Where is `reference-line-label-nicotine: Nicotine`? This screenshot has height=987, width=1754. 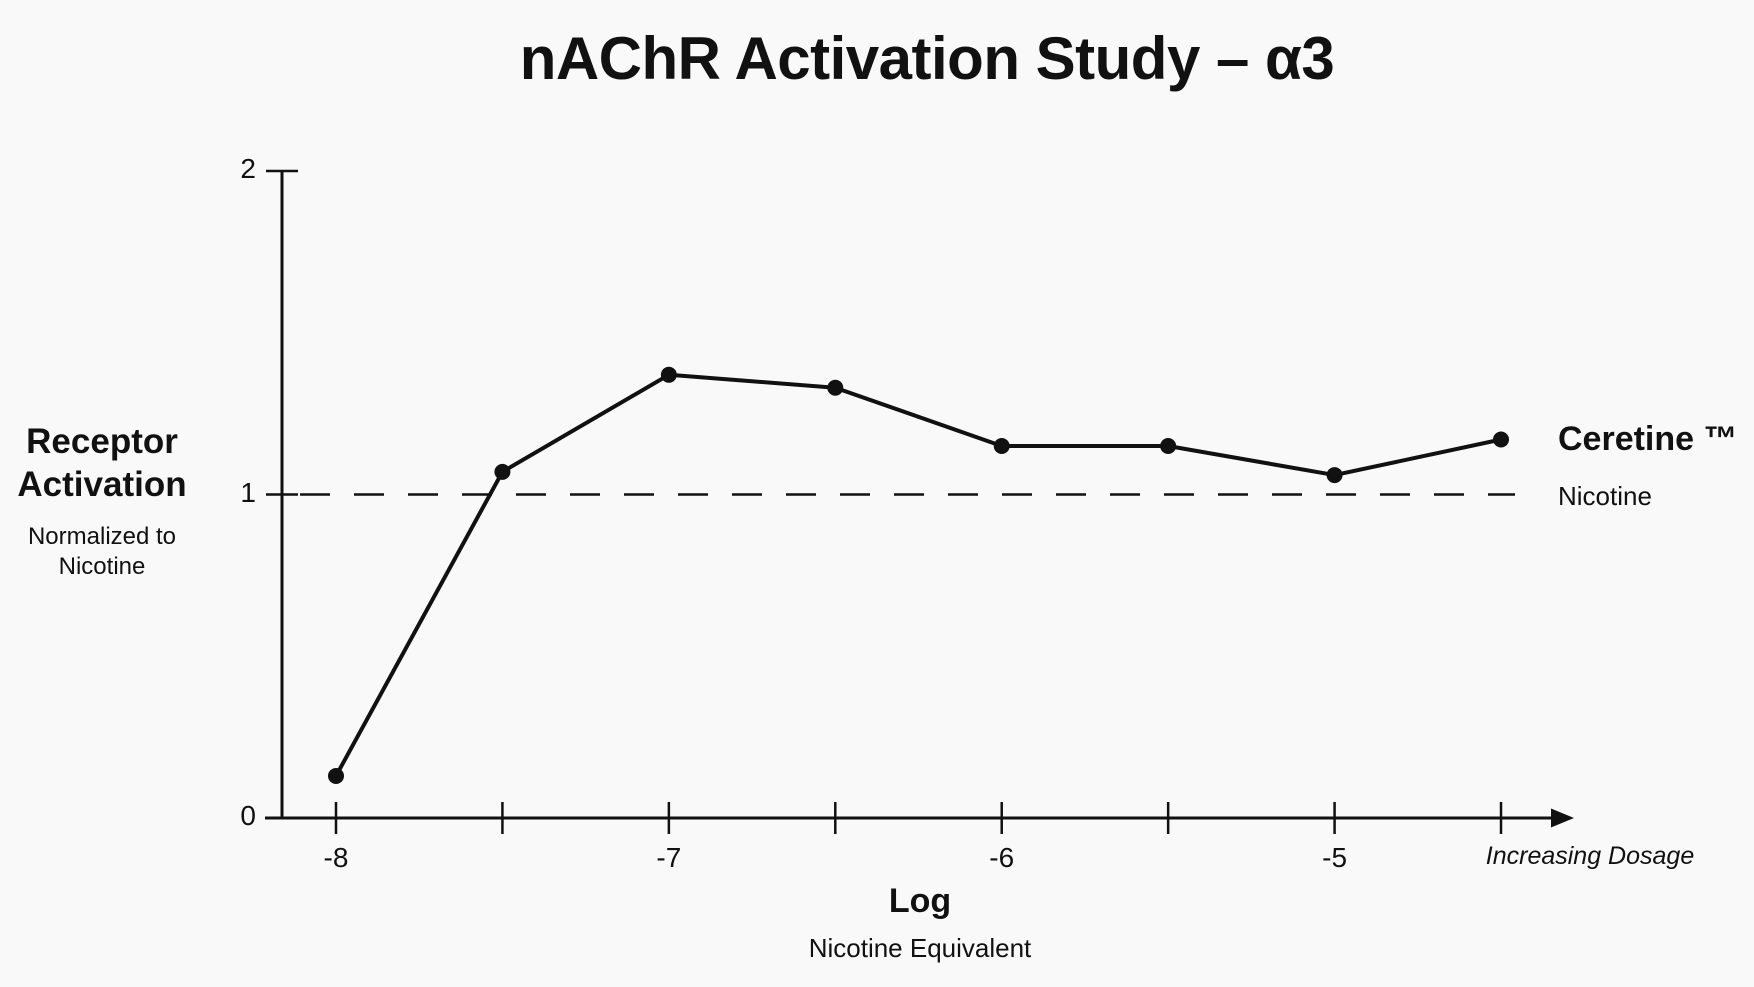 reference-line-label-nicotine: Nicotine is located at coordinates (1605, 496).